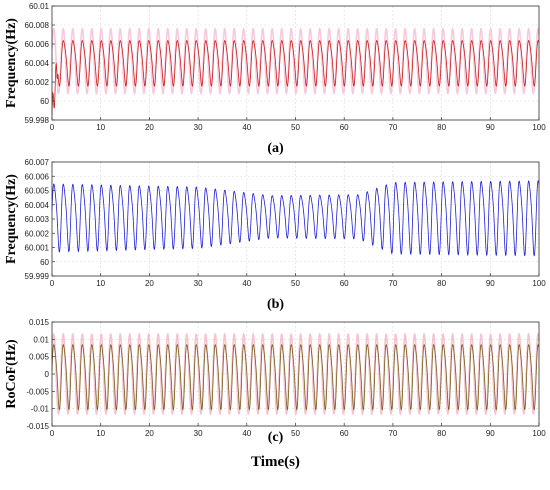 The width and height of the screenshot is (550, 490). Describe the element at coordinates (37, 120) in the screenshot. I see `y-tick-label: 59.998` at that location.